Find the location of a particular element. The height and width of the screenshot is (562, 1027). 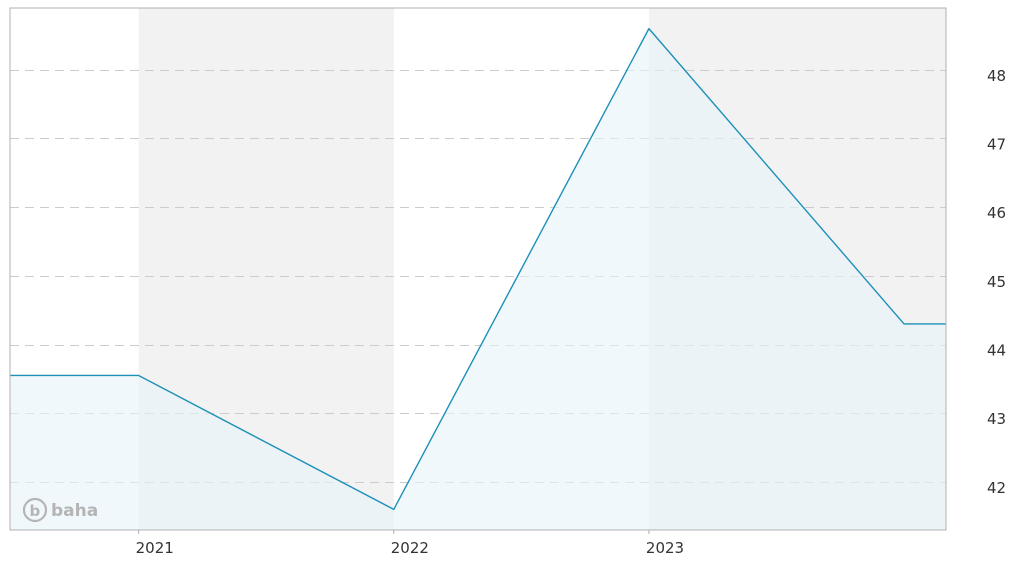

baha-logo-icon is located at coordinates (35, 510).